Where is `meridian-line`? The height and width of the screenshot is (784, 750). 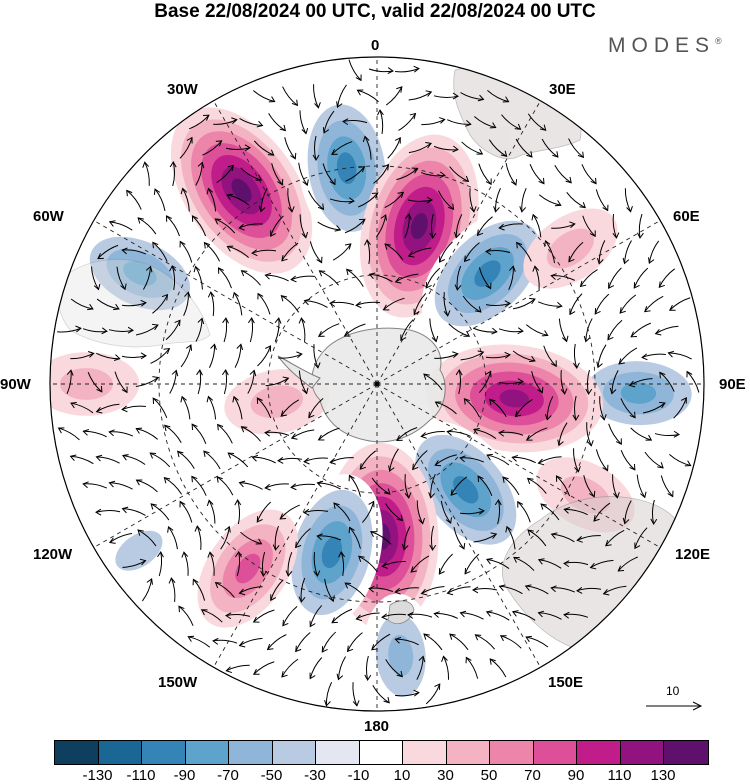
meridian-line is located at coordinates (295, 242).